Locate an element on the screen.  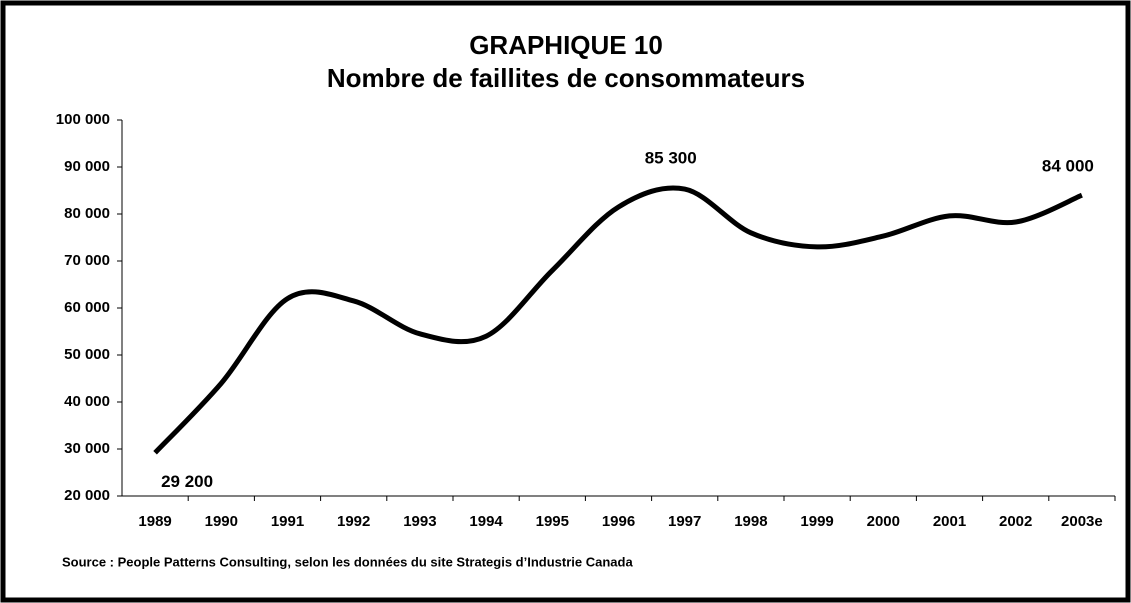
x-tick-label: 1998 is located at coordinates (750, 521).